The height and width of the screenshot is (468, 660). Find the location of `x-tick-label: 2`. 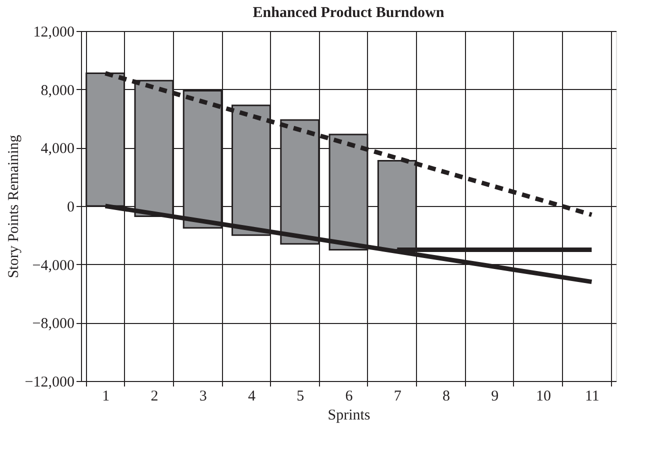

x-tick-label: 2 is located at coordinates (154, 396).